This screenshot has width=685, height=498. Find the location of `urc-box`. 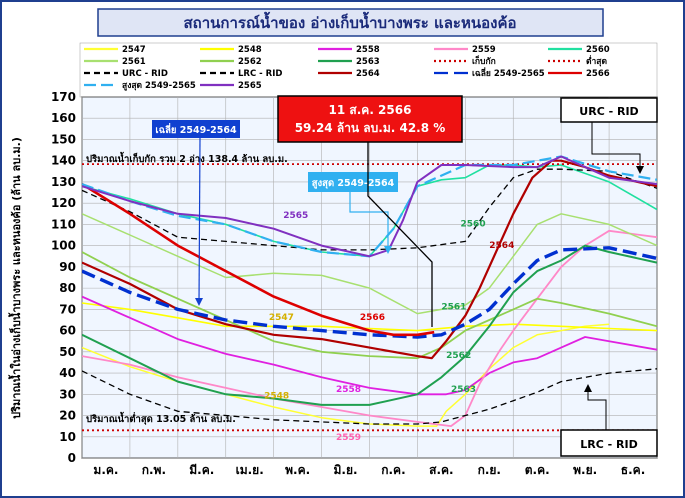

urc-box is located at coordinates (609, 110).